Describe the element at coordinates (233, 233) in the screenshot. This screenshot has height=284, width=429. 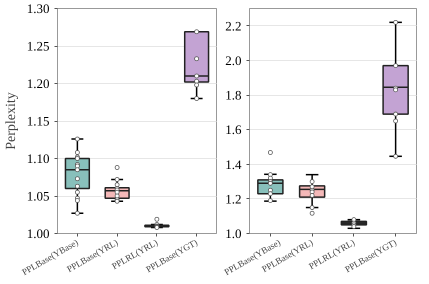
I see `y-tick-label: 1.0` at that location.